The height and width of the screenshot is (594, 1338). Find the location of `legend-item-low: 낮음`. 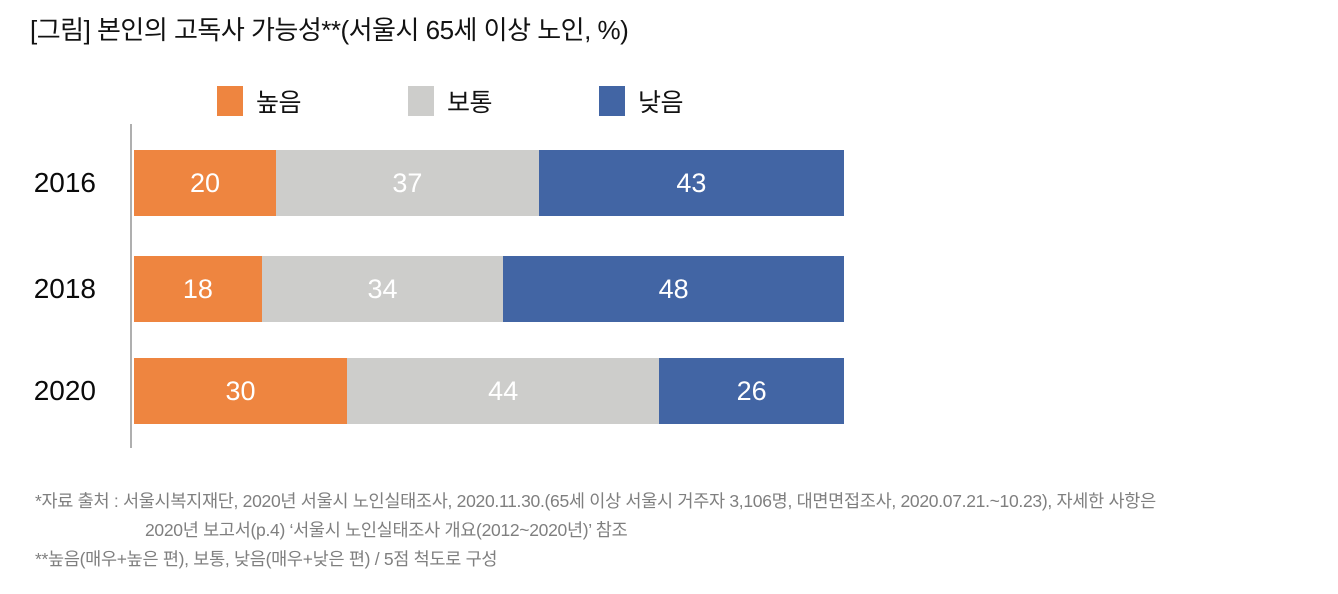

legend-item-low: 낮음 is located at coordinates (641, 101).